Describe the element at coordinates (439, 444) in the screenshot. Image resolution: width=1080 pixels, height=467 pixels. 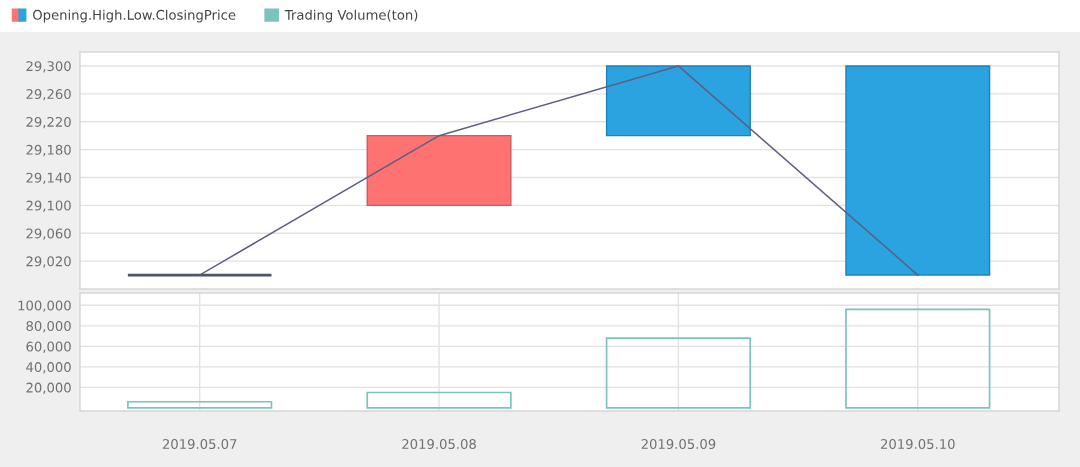
I see `x-tick-label: 2019.05.08` at that location.